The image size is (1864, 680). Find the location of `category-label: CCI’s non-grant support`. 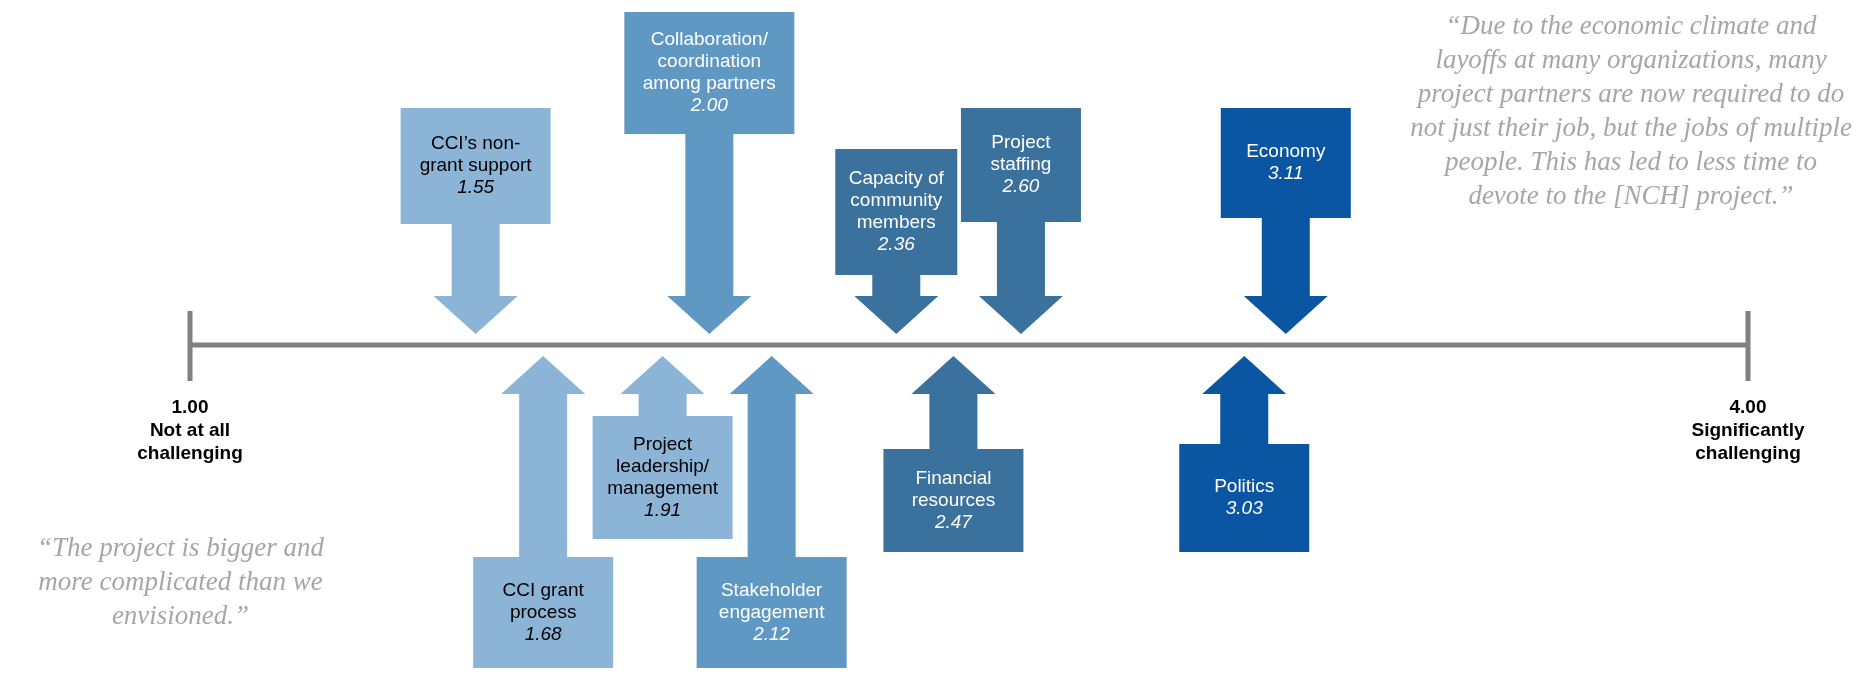

category-label: CCI’s non-grant support is located at coordinates (476, 153).